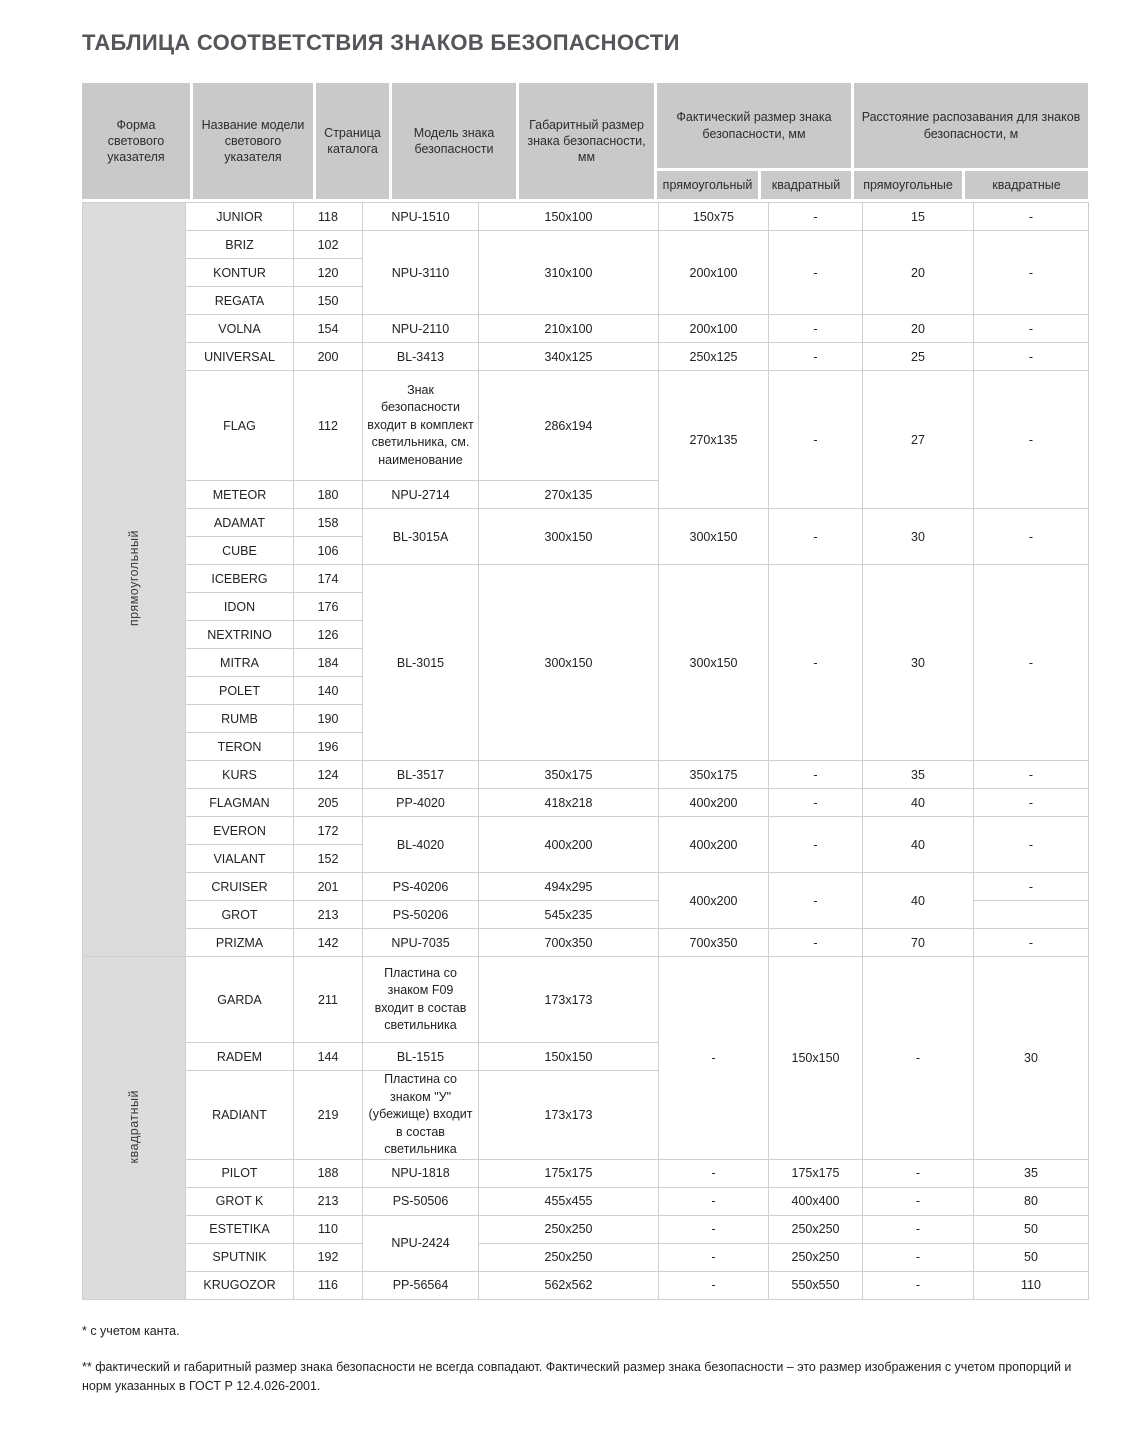  Describe the element at coordinates (328, 690) in the screenshot. I see `table-cell: 140` at that location.